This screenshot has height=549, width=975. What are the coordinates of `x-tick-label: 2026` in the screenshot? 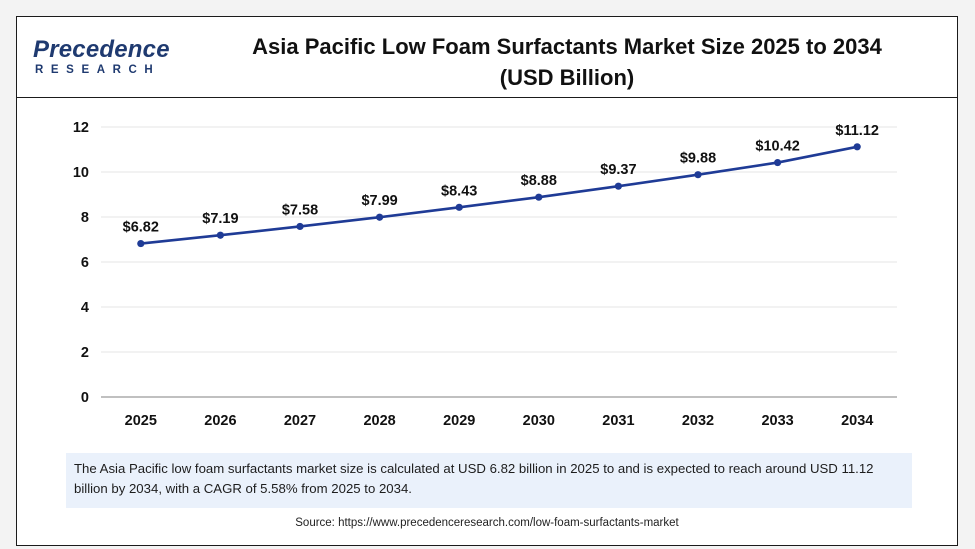 It's located at (220, 421).